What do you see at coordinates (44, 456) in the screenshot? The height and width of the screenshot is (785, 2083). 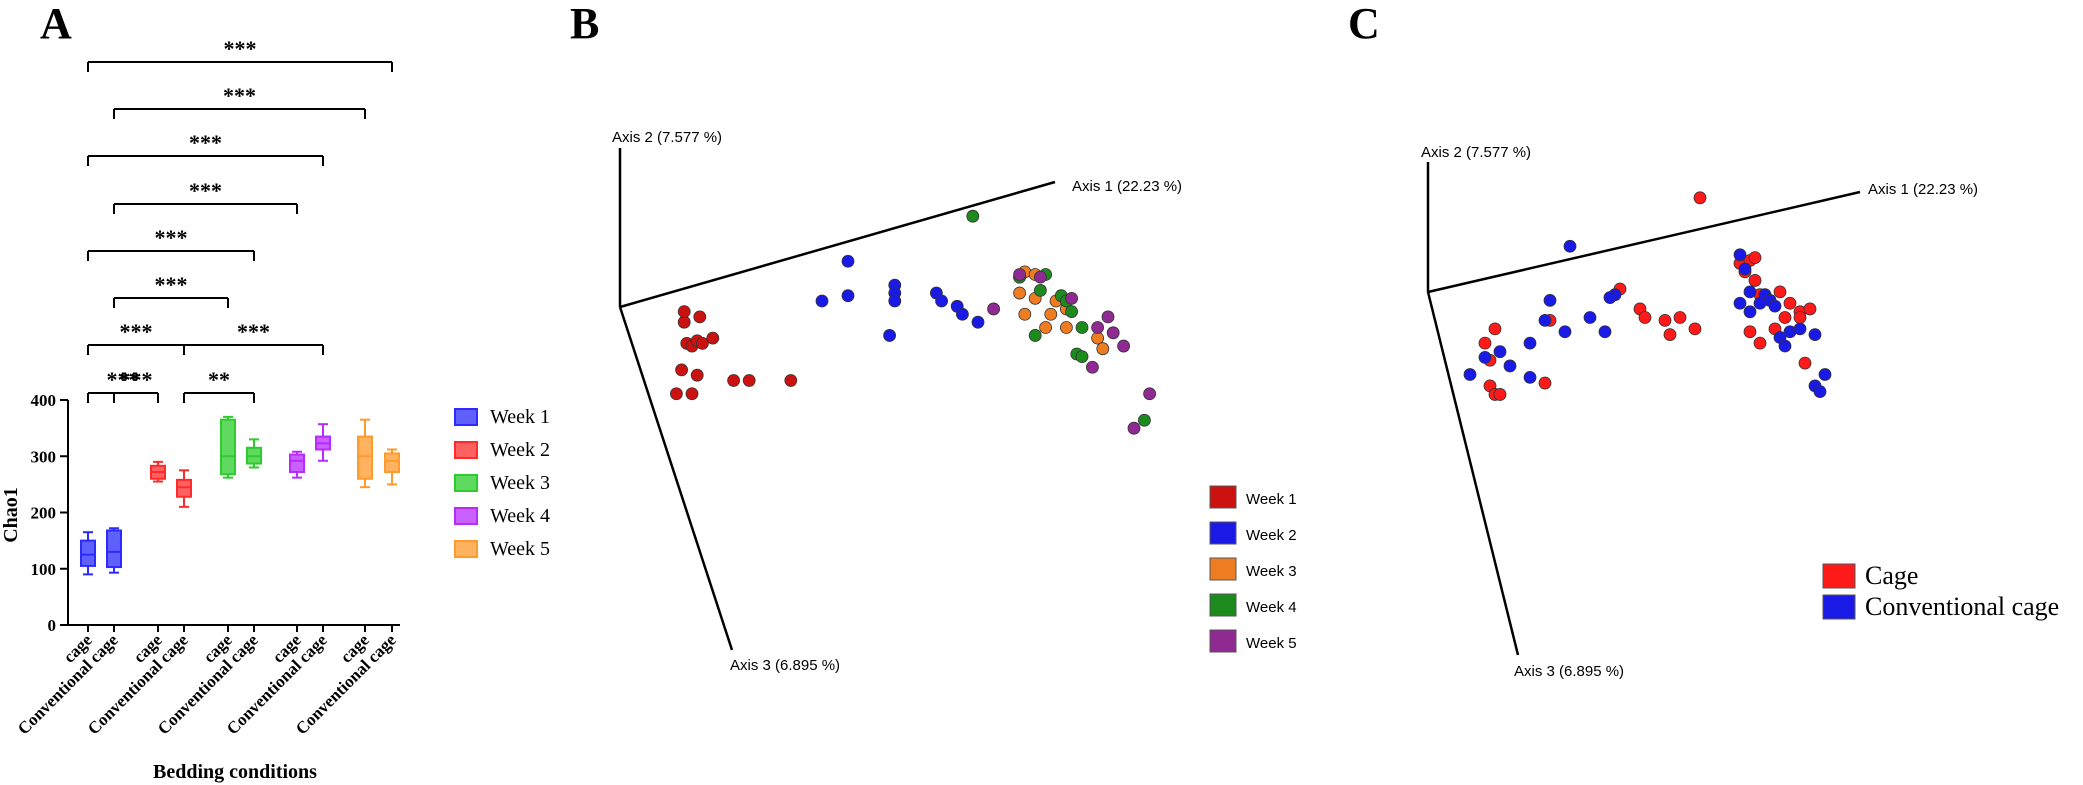 I see `y-tick-label: 300` at bounding box center [44, 456].